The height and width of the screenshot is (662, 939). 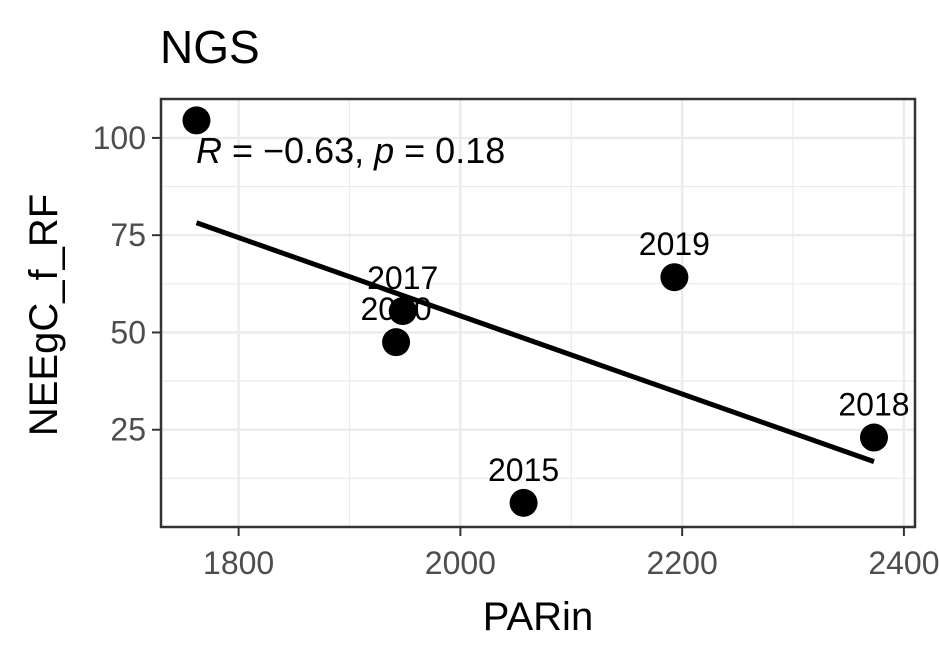 What do you see at coordinates (128, 430) in the screenshot?
I see `y-tick-label: 25` at bounding box center [128, 430].